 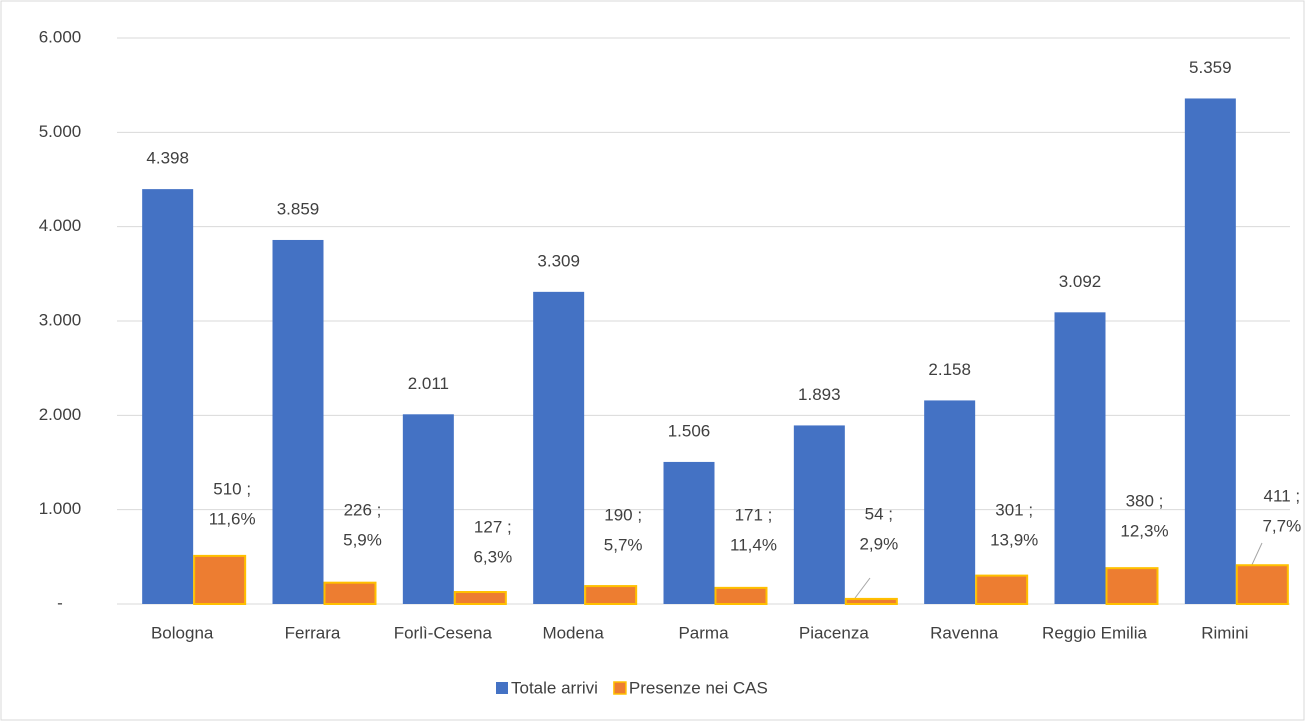 I want to click on y-tick-label: -, so click(x=60, y=602).